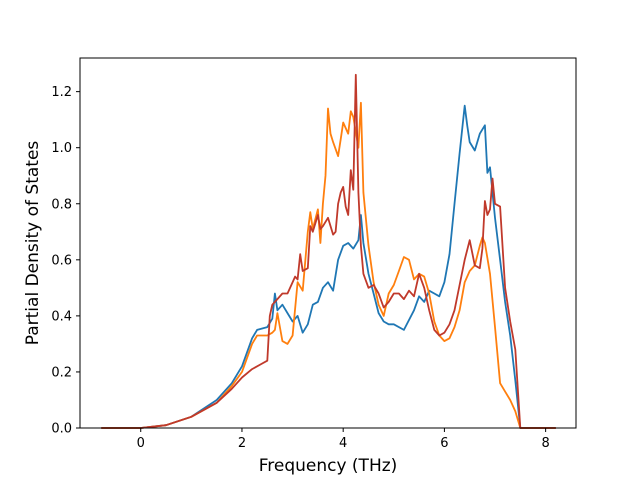  What do you see at coordinates (33, 243) in the screenshot?
I see `y-axis-title: Partial Density of States` at bounding box center [33, 243].